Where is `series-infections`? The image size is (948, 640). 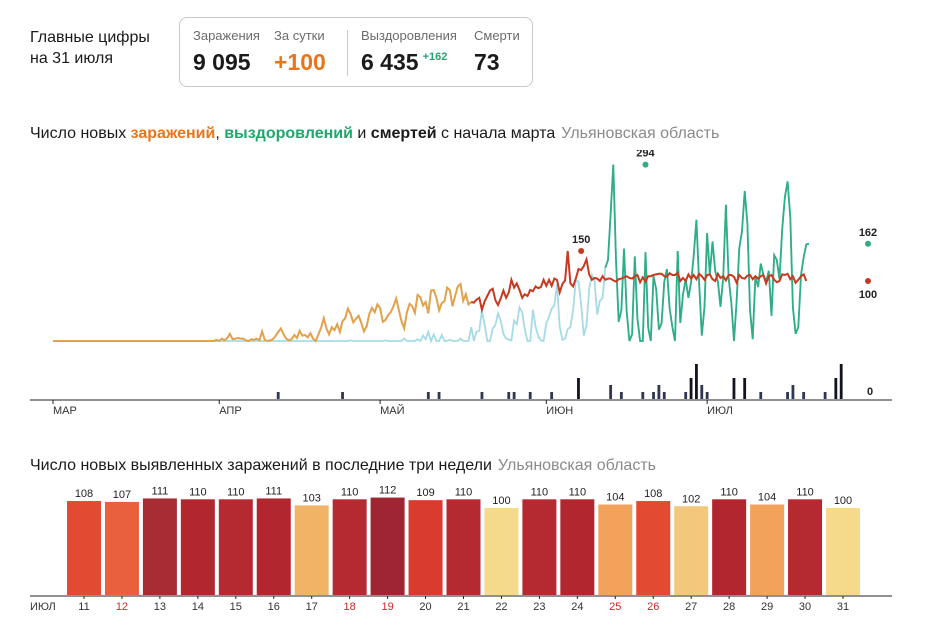 series-infections is located at coordinates (639, 282).